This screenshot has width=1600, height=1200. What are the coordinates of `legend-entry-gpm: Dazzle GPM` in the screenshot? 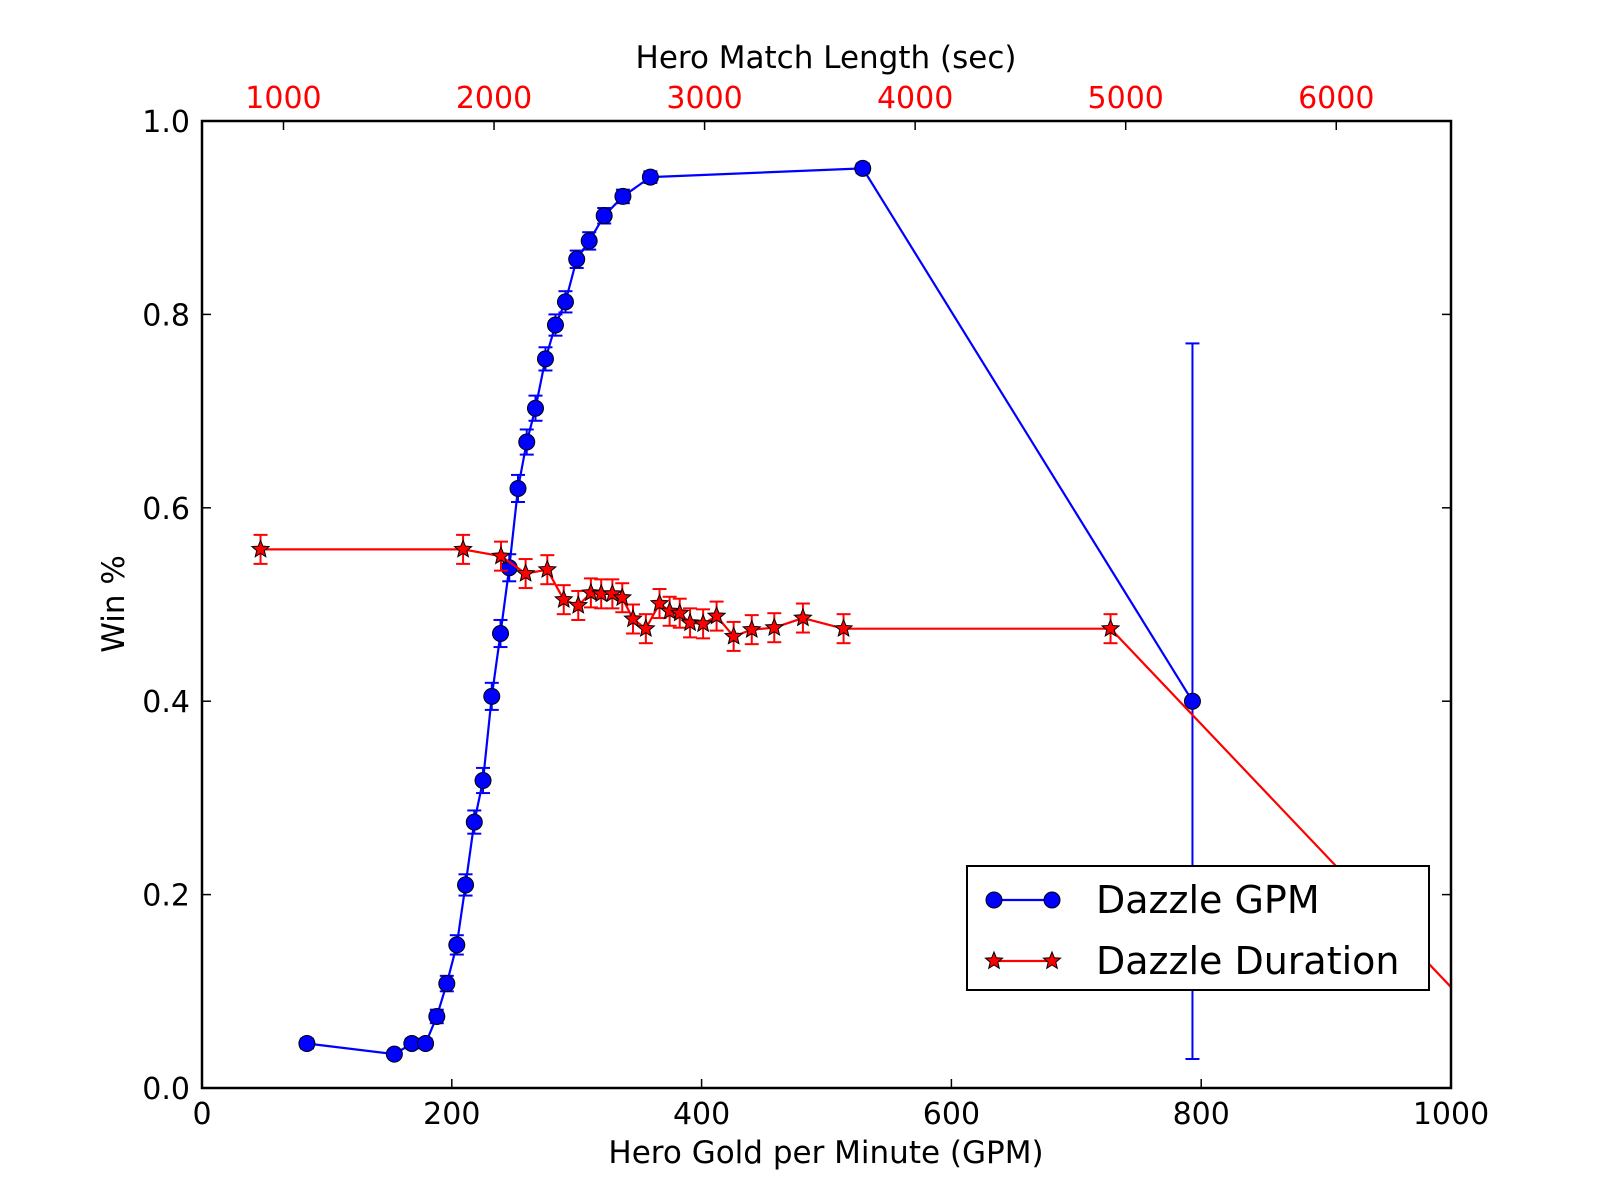 It's located at (1152, 900).